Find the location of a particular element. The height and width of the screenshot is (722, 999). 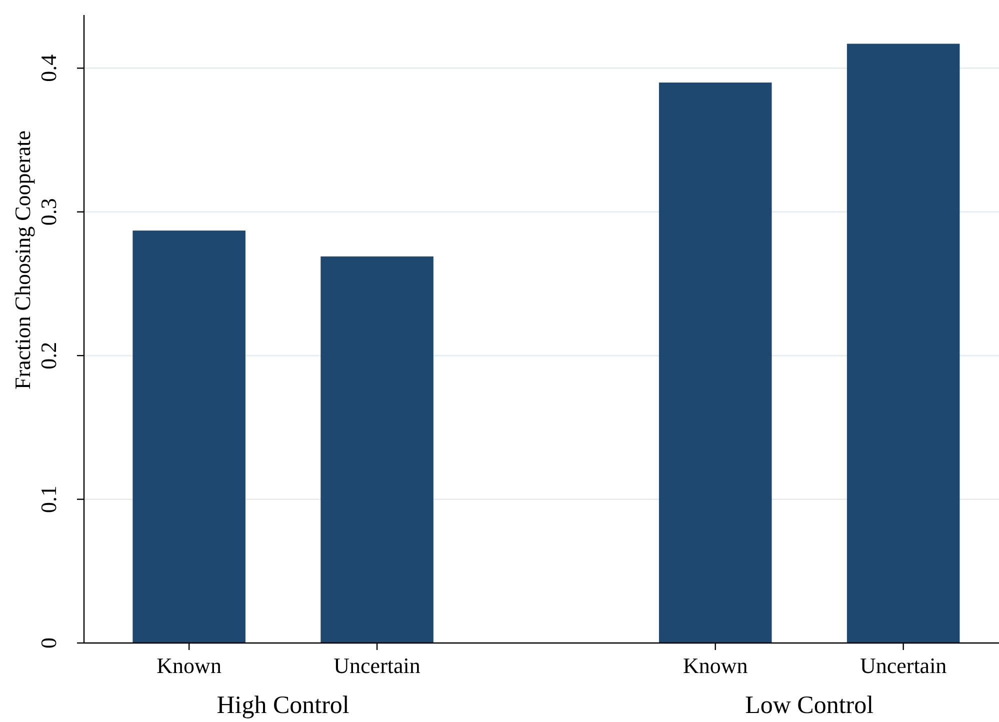

y-tick-label: 0.2 is located at coordinates (48, 356).